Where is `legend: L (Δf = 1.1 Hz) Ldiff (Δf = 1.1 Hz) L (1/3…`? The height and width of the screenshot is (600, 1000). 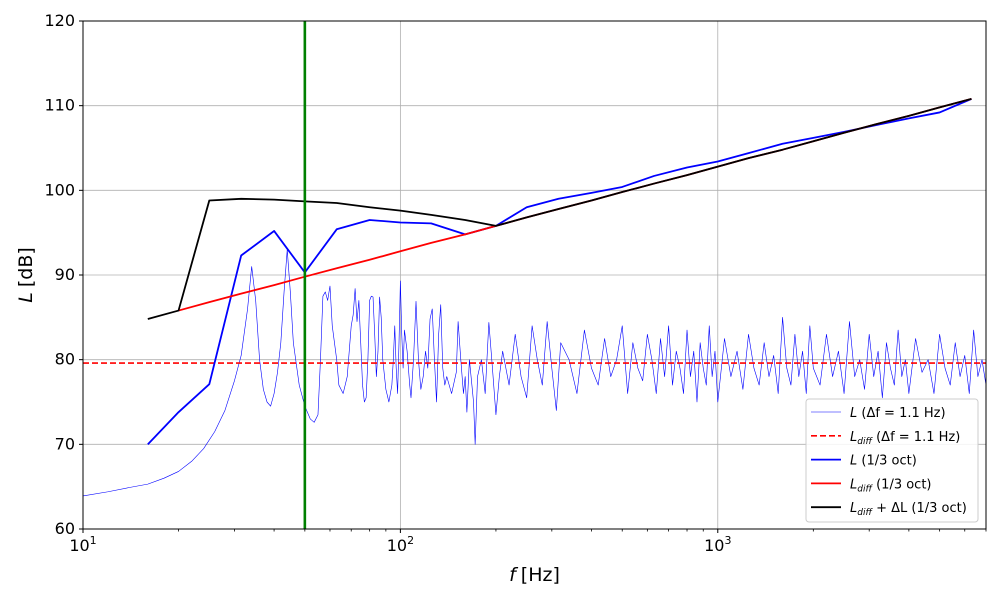 legend: L (Δf = 1.1 Hz) Ldiff (Δf = 1.1 Hz) L (1/3… is located at coordinates (892, 460).